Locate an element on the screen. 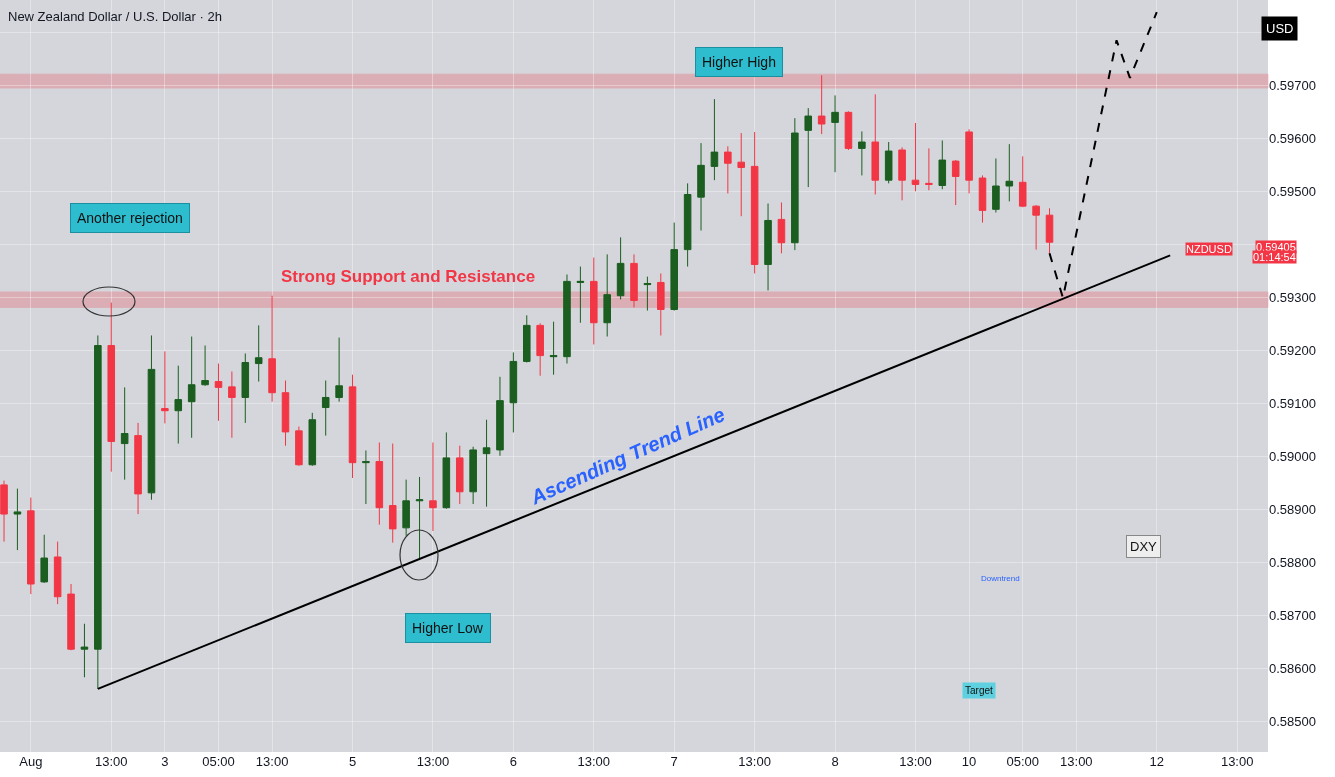  x-tick-label: 3 is located at coordinates (165, 761).